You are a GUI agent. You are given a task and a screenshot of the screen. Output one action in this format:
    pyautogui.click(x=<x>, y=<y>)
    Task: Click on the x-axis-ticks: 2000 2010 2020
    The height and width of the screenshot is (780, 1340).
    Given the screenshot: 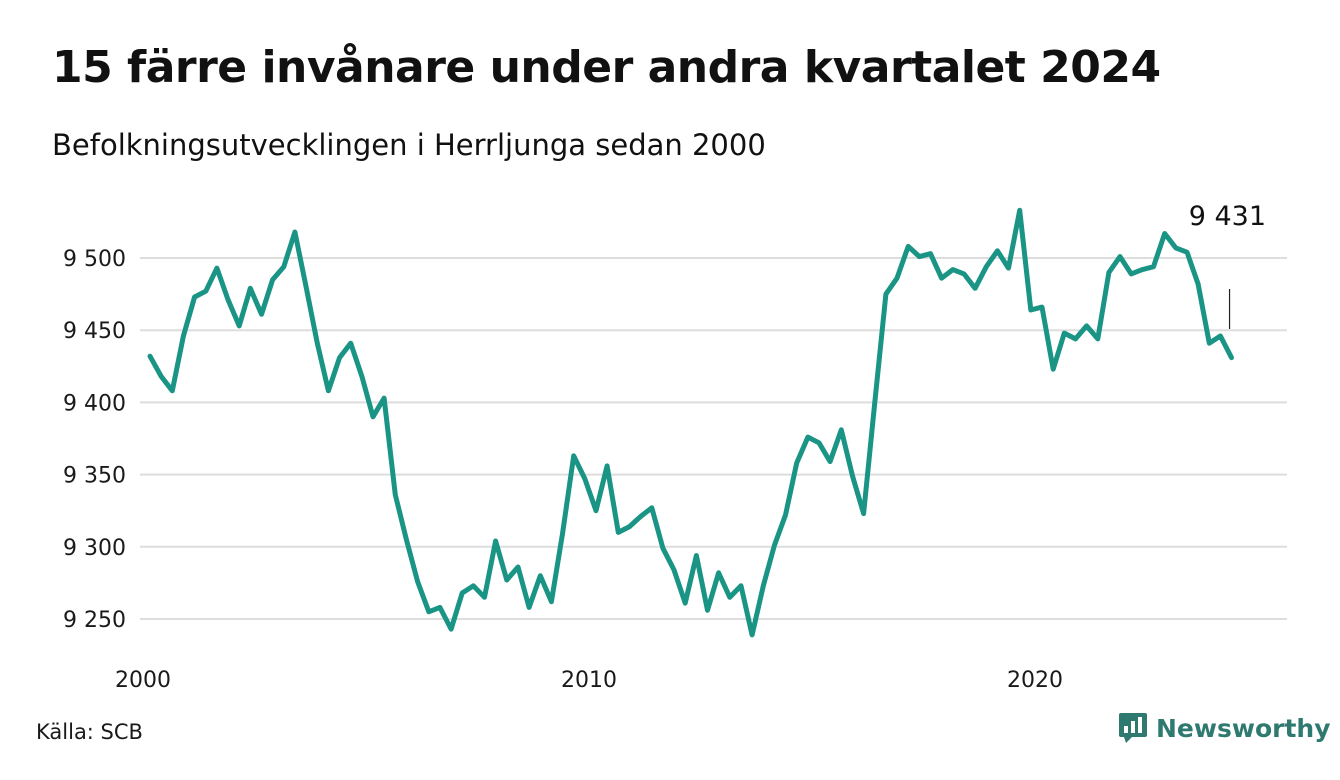 What is the action you would take?
    pyautogui.click(x=589, y=680)
    